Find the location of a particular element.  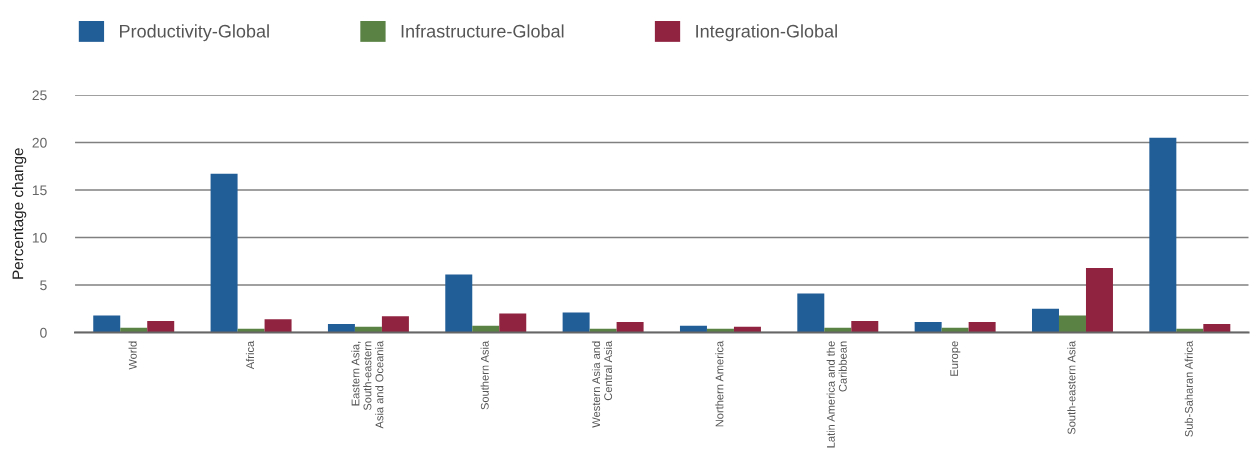

y-tick-label: 15 is located at coordinates (39, 190).